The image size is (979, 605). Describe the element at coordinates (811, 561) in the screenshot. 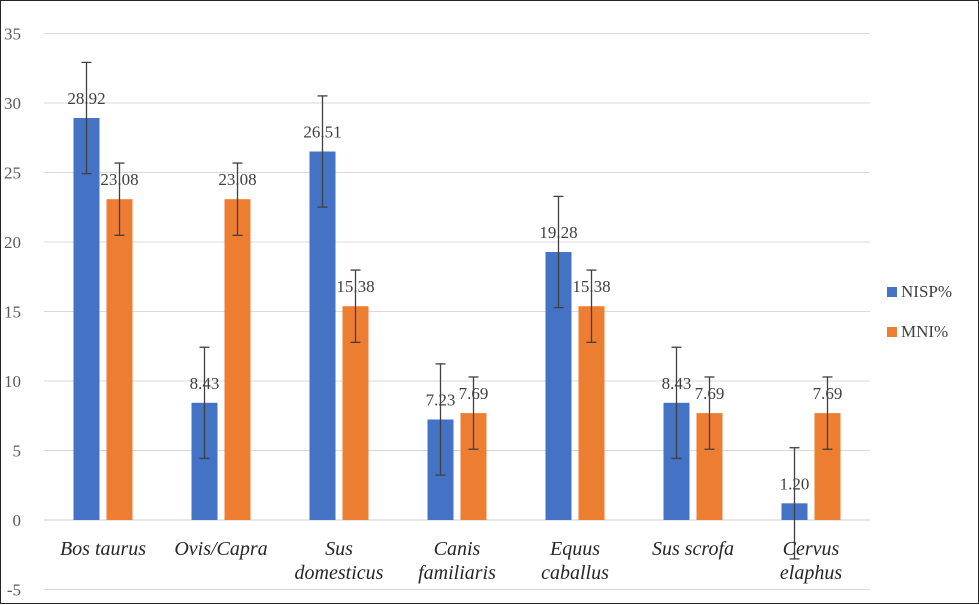

I see `category-label: Cervus elaphus` at that location.